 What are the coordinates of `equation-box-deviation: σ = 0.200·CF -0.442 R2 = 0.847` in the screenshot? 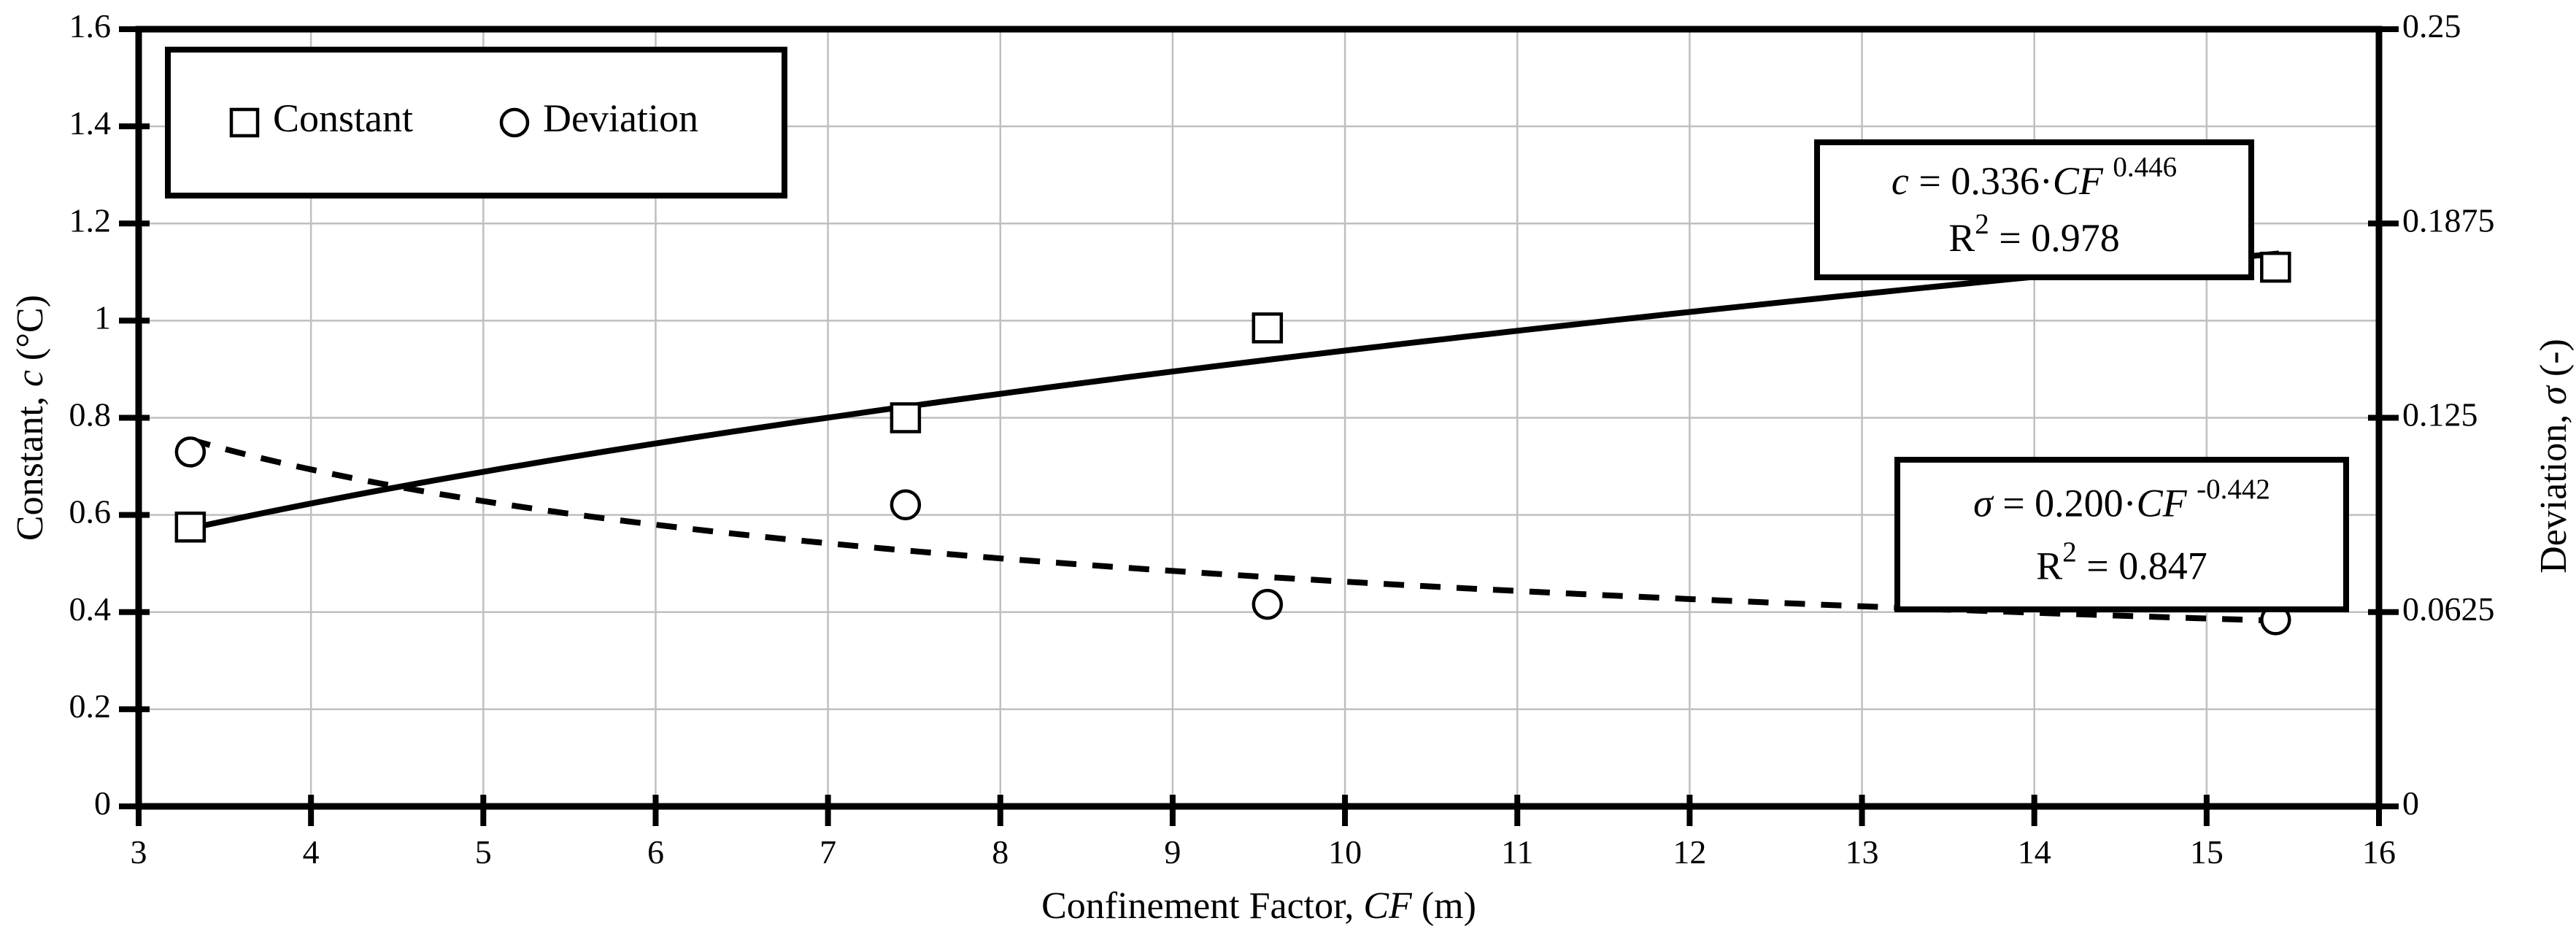 It's located at (2121, 535).